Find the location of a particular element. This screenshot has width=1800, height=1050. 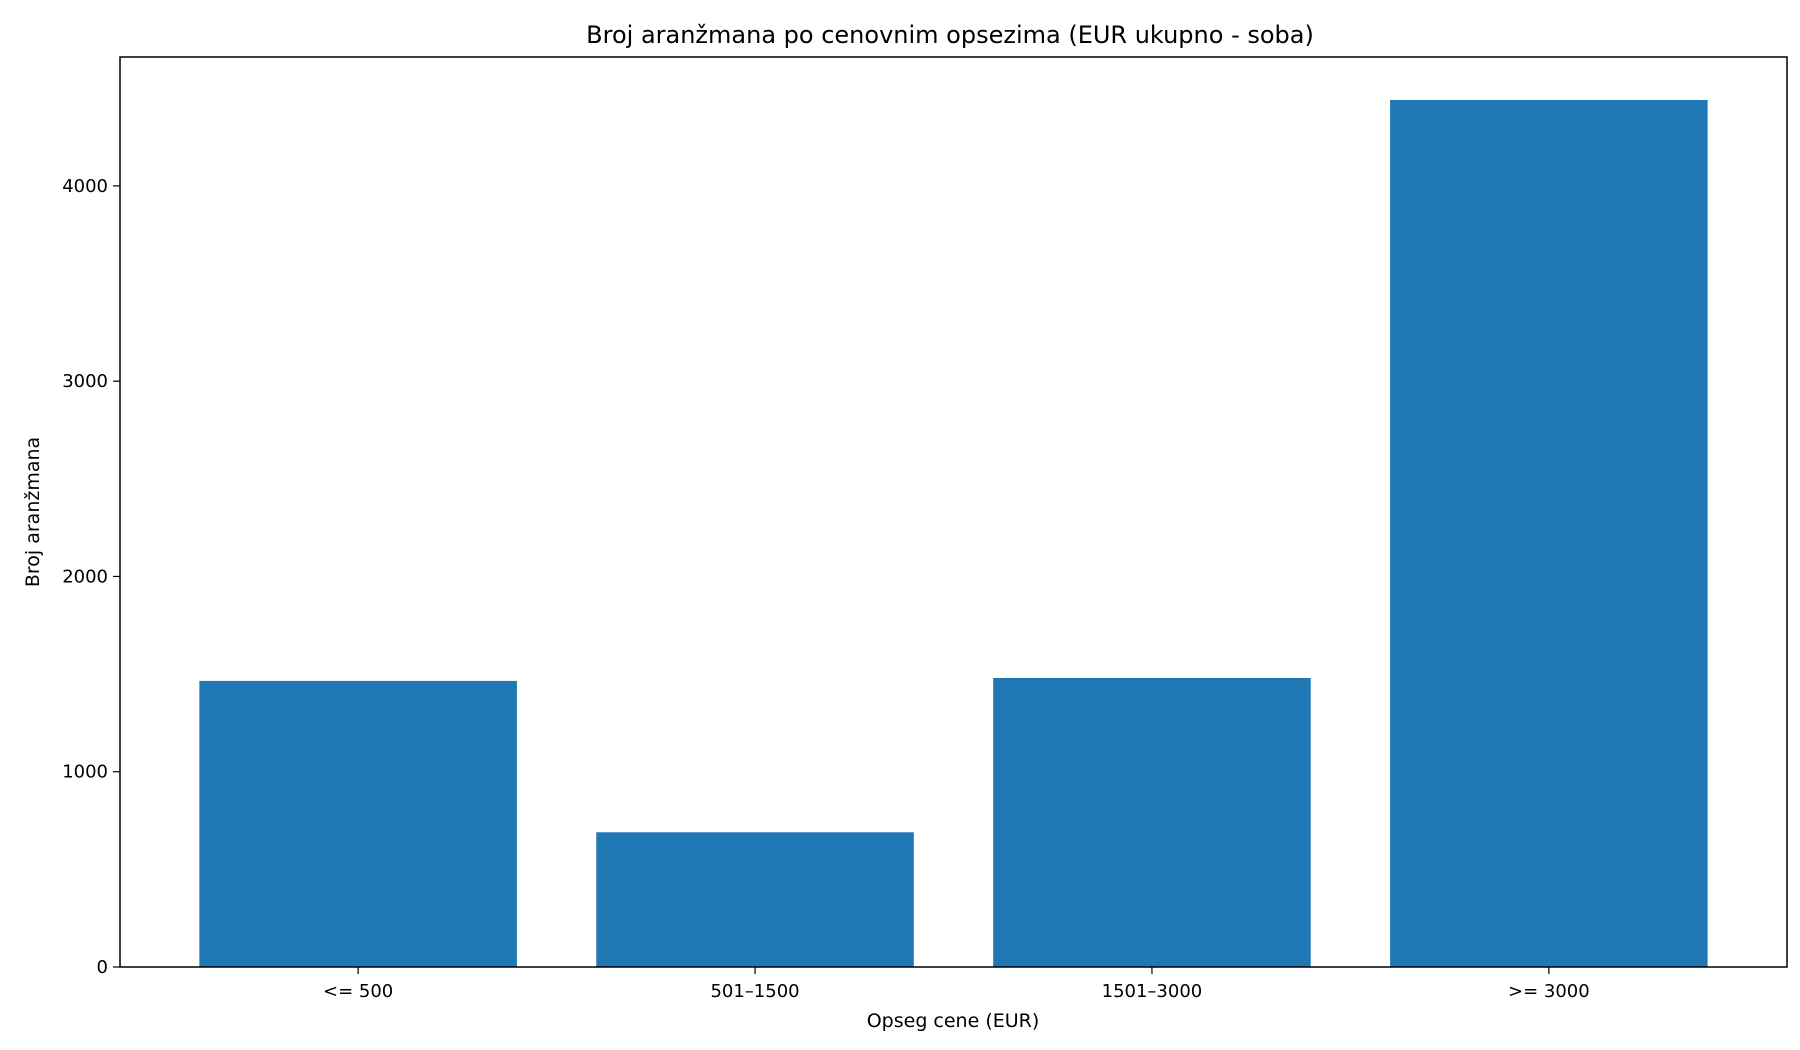

y-tick-label: 4000 is located at coordinates (85, 186).